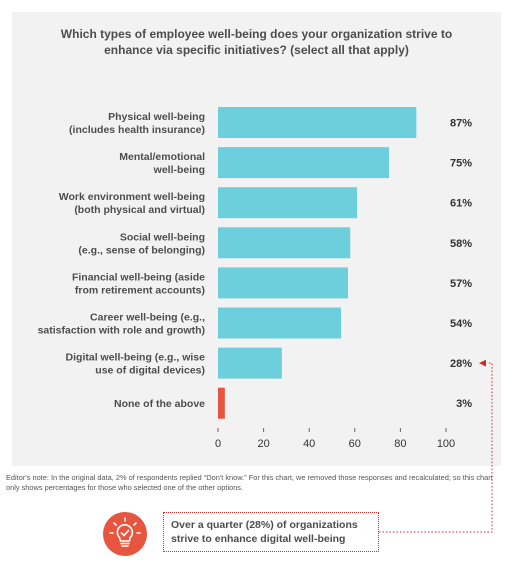  What do you see at coordinates (162, 163) in the screenshot?
I see `category-label: Mental/emotional well-being` at bounding box center [162, 163].